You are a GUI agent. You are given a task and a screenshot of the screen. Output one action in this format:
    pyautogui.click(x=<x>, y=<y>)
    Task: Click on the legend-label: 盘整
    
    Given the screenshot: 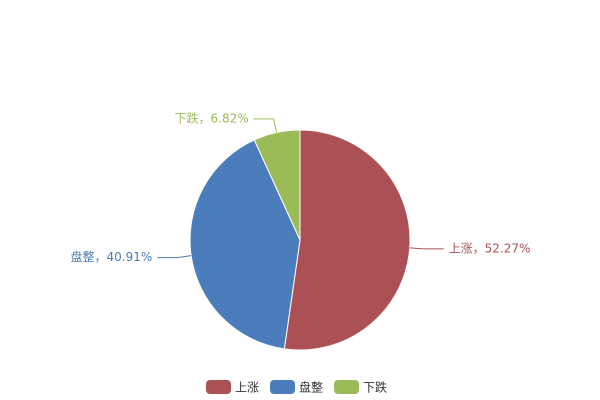 What is the action you would take?
    pyautogui.click(x=311, y=387)
    